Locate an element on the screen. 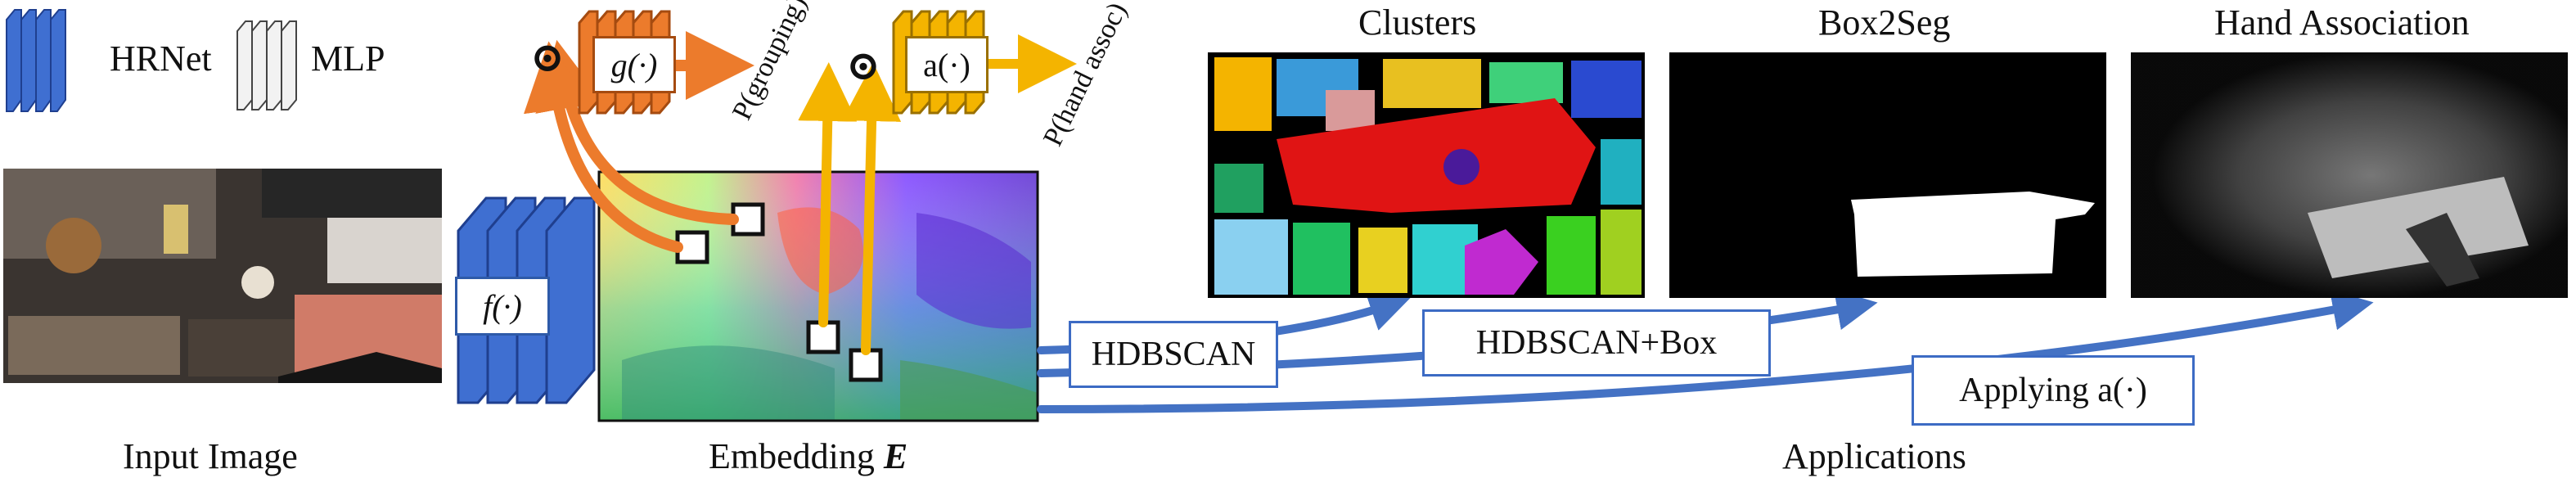 The image size is (2576, 487). a-function-label: a(·) is located at coordinates (947, 64).